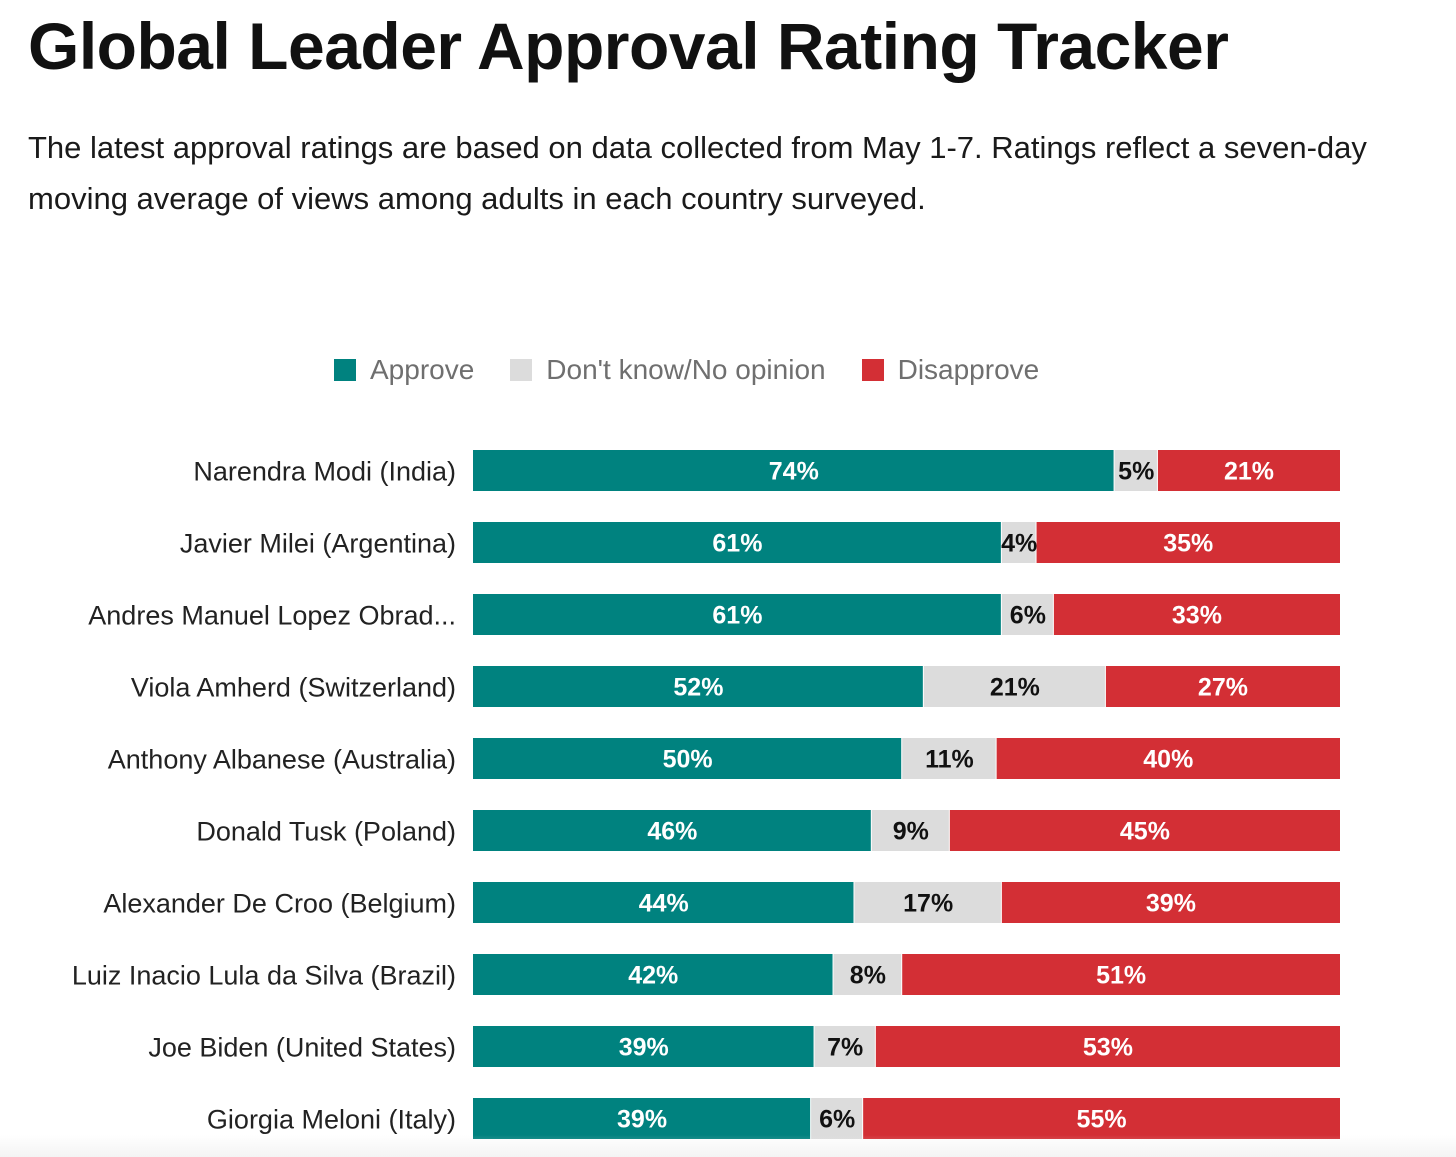 This screenshot has height=1157, width=1456. I want to click on legend-item-disapprove: Disapprove, so click(950, 370).